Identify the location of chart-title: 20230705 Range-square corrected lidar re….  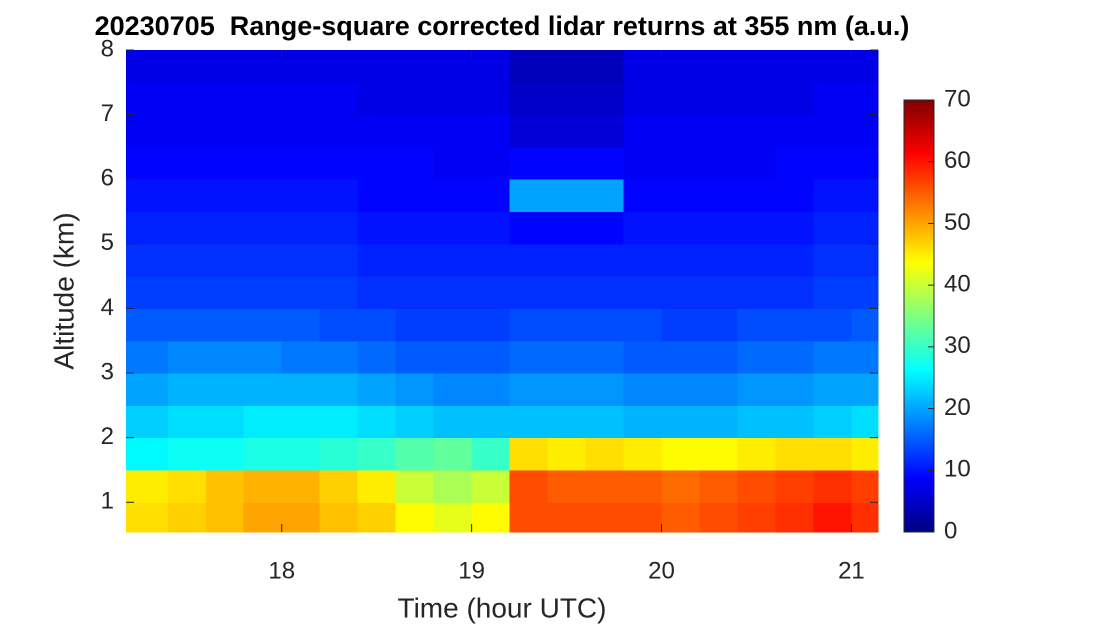
(502, 26).